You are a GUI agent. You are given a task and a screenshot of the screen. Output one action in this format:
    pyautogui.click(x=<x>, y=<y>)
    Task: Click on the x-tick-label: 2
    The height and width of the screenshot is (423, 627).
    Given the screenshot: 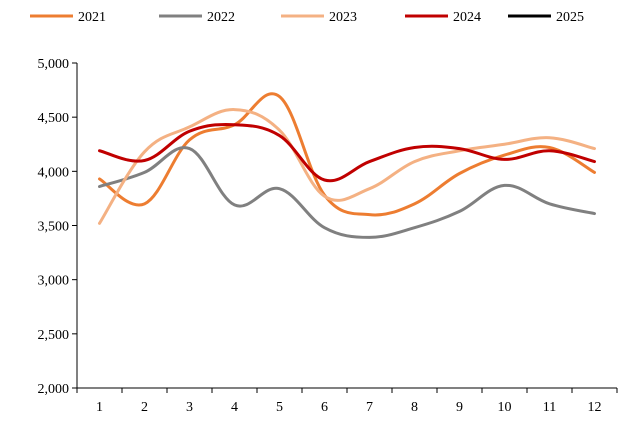 What is the action you would take?
    pyautogui.click(x=144, y=407)
    